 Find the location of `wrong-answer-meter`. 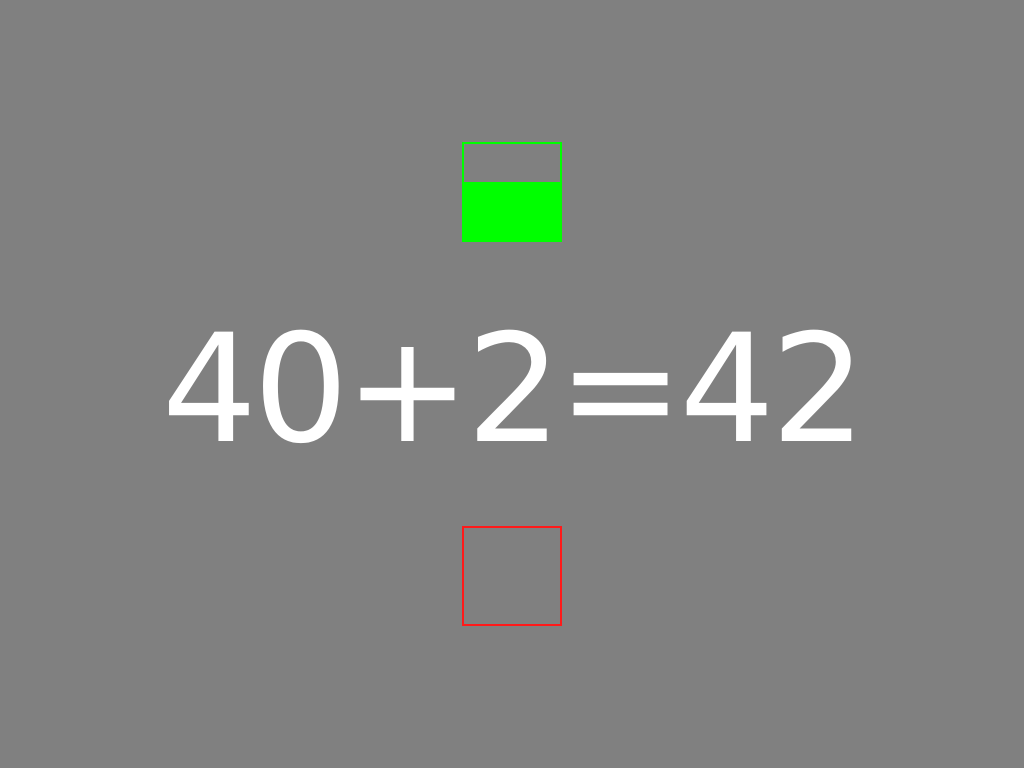

wrong-answer-meter is located at coordinates (512, 576).